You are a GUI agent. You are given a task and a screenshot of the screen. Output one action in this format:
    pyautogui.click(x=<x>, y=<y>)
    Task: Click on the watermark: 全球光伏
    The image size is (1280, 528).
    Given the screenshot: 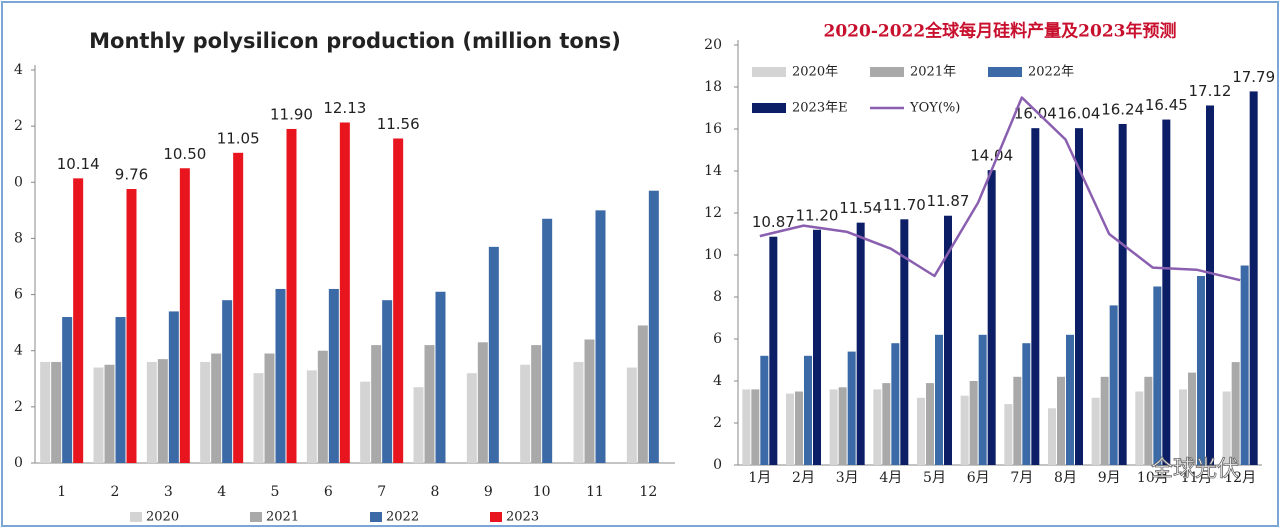 What is the action you would take?
    pyautogui.click(x=1195, y=469)
    